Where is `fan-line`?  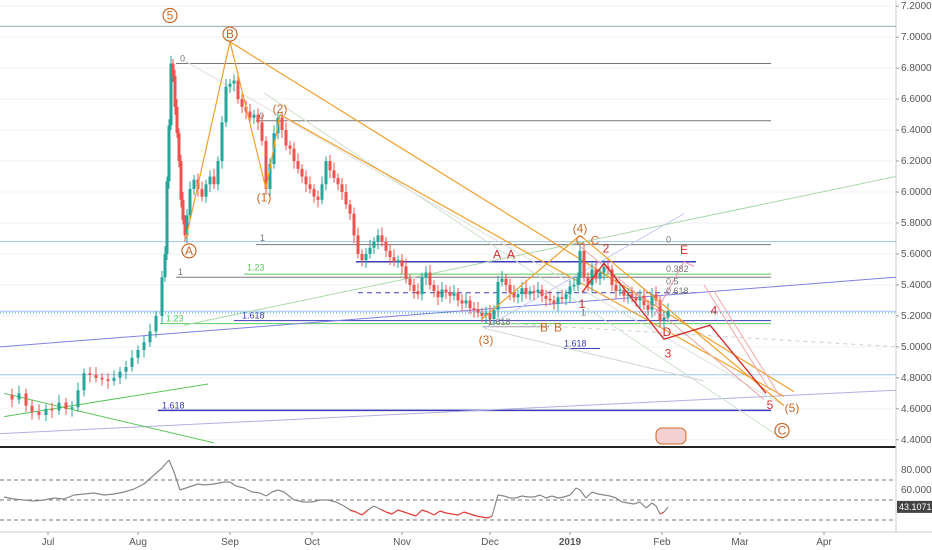
fan-line is located at coordinates (594, 354).